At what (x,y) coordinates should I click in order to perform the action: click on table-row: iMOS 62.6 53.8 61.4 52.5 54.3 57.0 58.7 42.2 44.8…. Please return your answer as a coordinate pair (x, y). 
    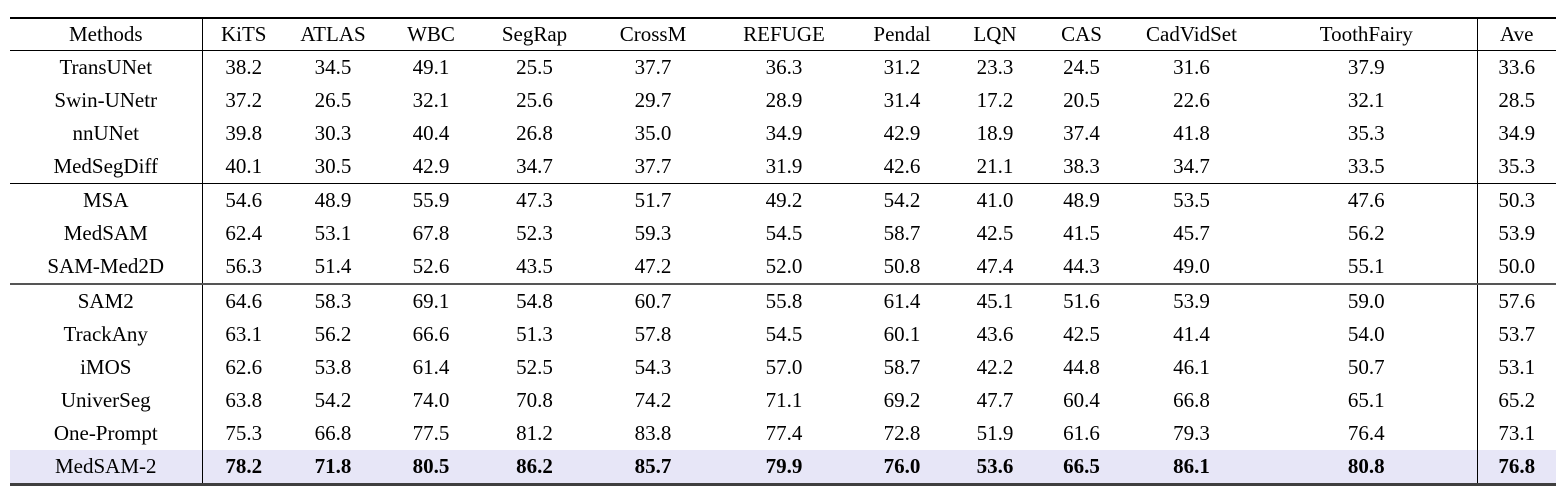
    Looking at the image, I should click on (783, 367).